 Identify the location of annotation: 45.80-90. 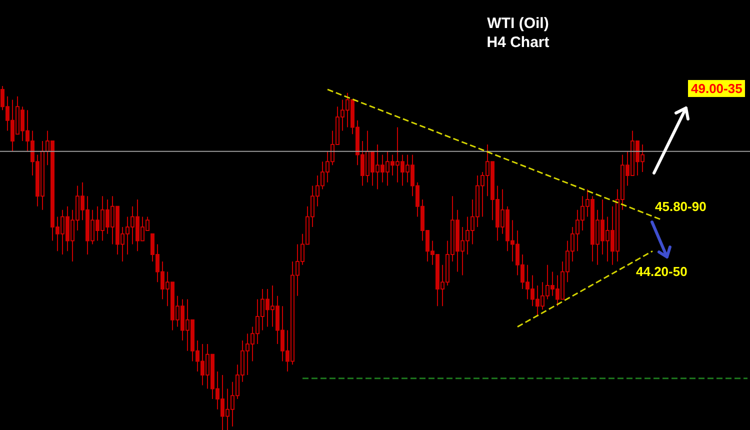
(680, 206).